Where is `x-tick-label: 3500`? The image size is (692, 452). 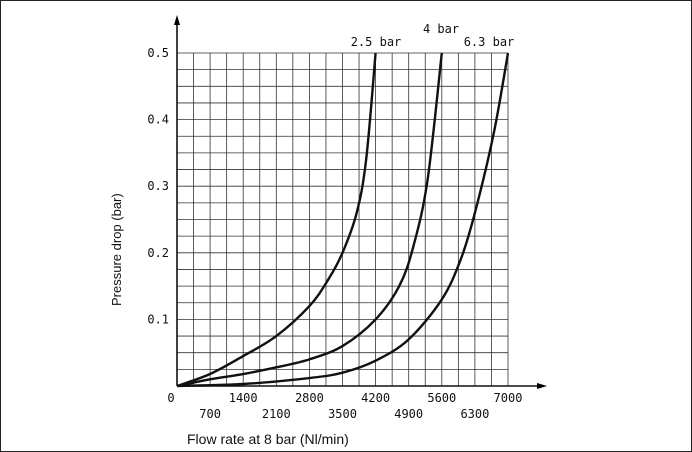 x-tick-label: 3500 is located at coordinates (342, 414).